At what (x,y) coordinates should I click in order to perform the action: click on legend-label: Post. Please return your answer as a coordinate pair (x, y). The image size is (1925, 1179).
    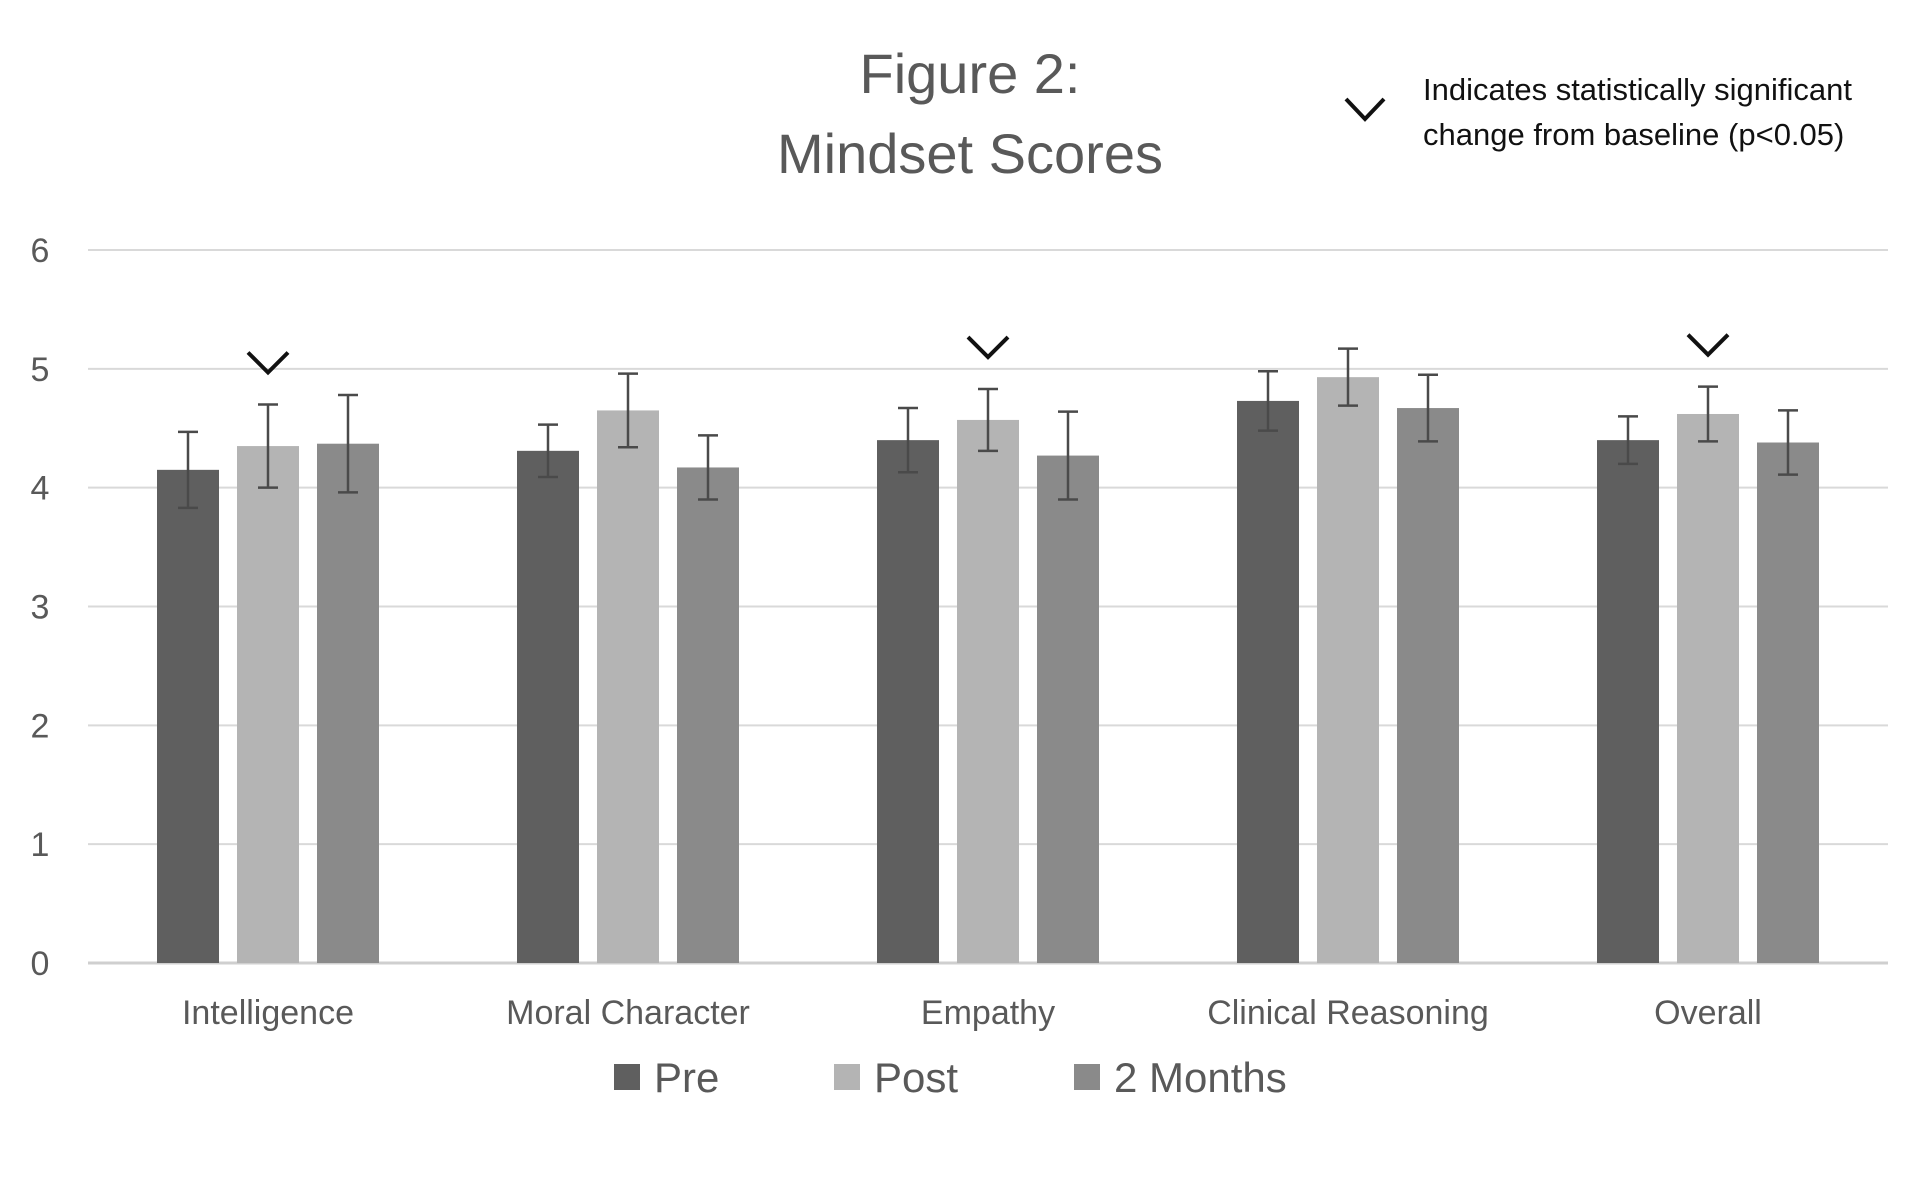
    Looking at the image, I should click on (916, 1077).